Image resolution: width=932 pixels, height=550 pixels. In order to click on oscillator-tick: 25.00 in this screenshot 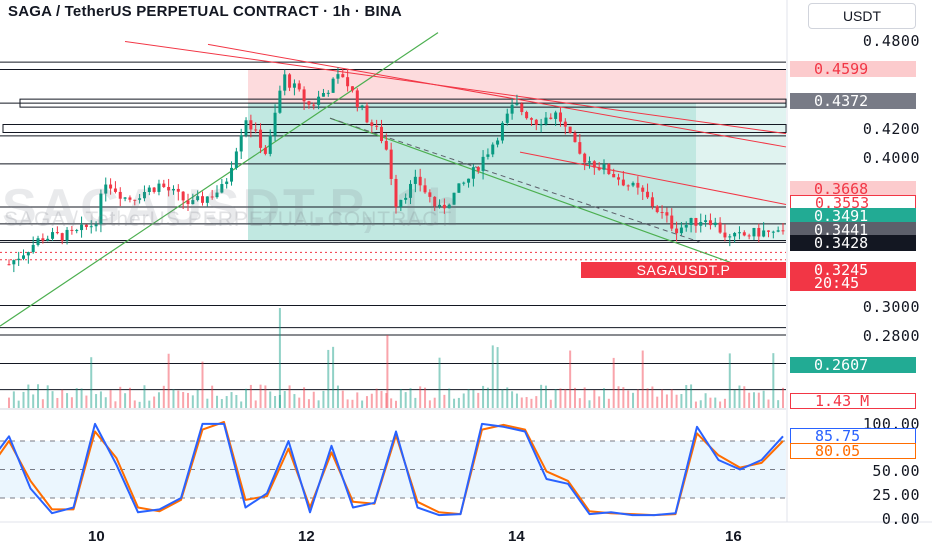, I will do `click(896, 495)`.